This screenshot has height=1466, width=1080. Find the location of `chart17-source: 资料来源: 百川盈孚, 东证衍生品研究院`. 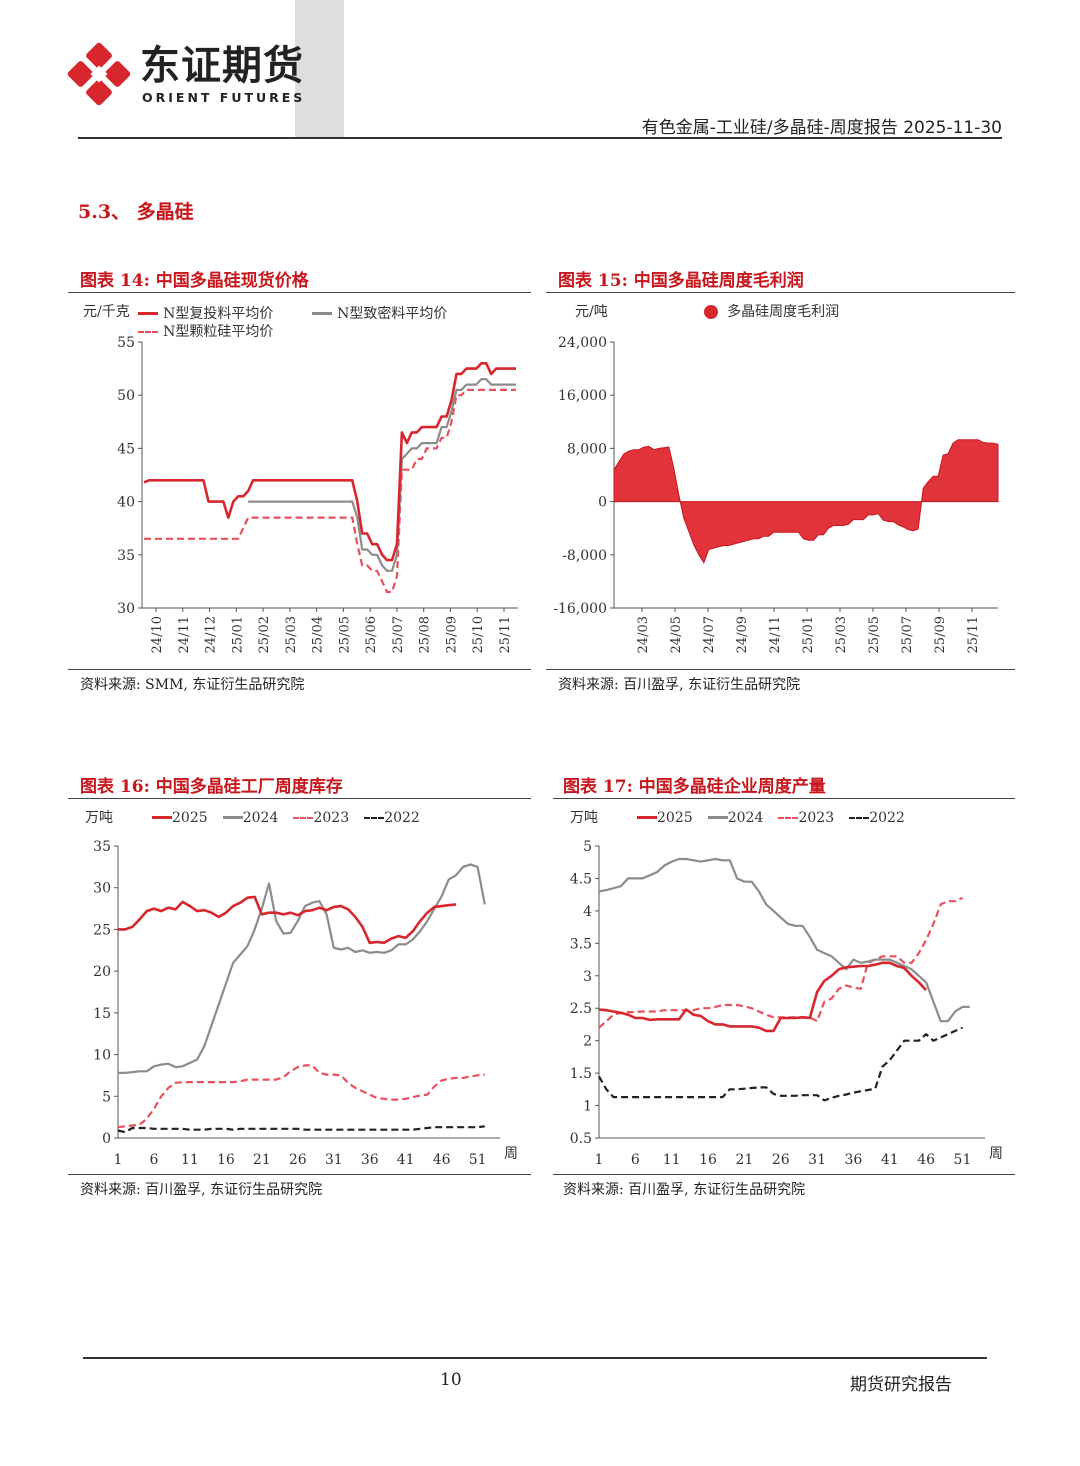

chart17-source: 资料来源: 百川盈孚, 东证衍生品研究院 is located at coordinates (684, 1190).